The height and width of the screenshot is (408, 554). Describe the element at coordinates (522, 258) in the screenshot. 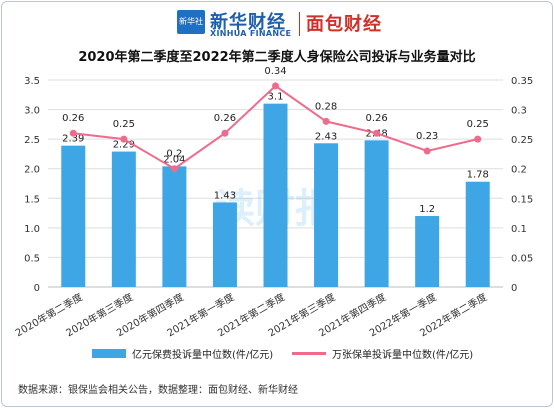

I see `y-right-tick-label: 0.05` at that location.